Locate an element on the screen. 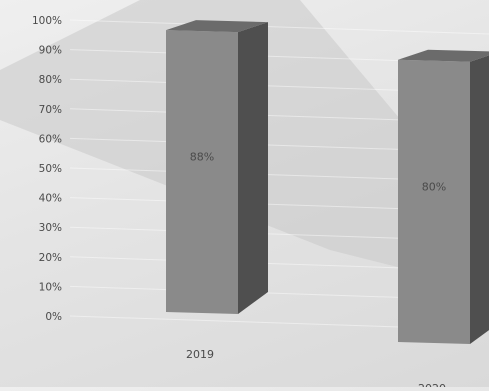 Image resolution: width=489 pixels, height=391 pixels. y-tick-label: 20% is located at coordinates (50, 258).